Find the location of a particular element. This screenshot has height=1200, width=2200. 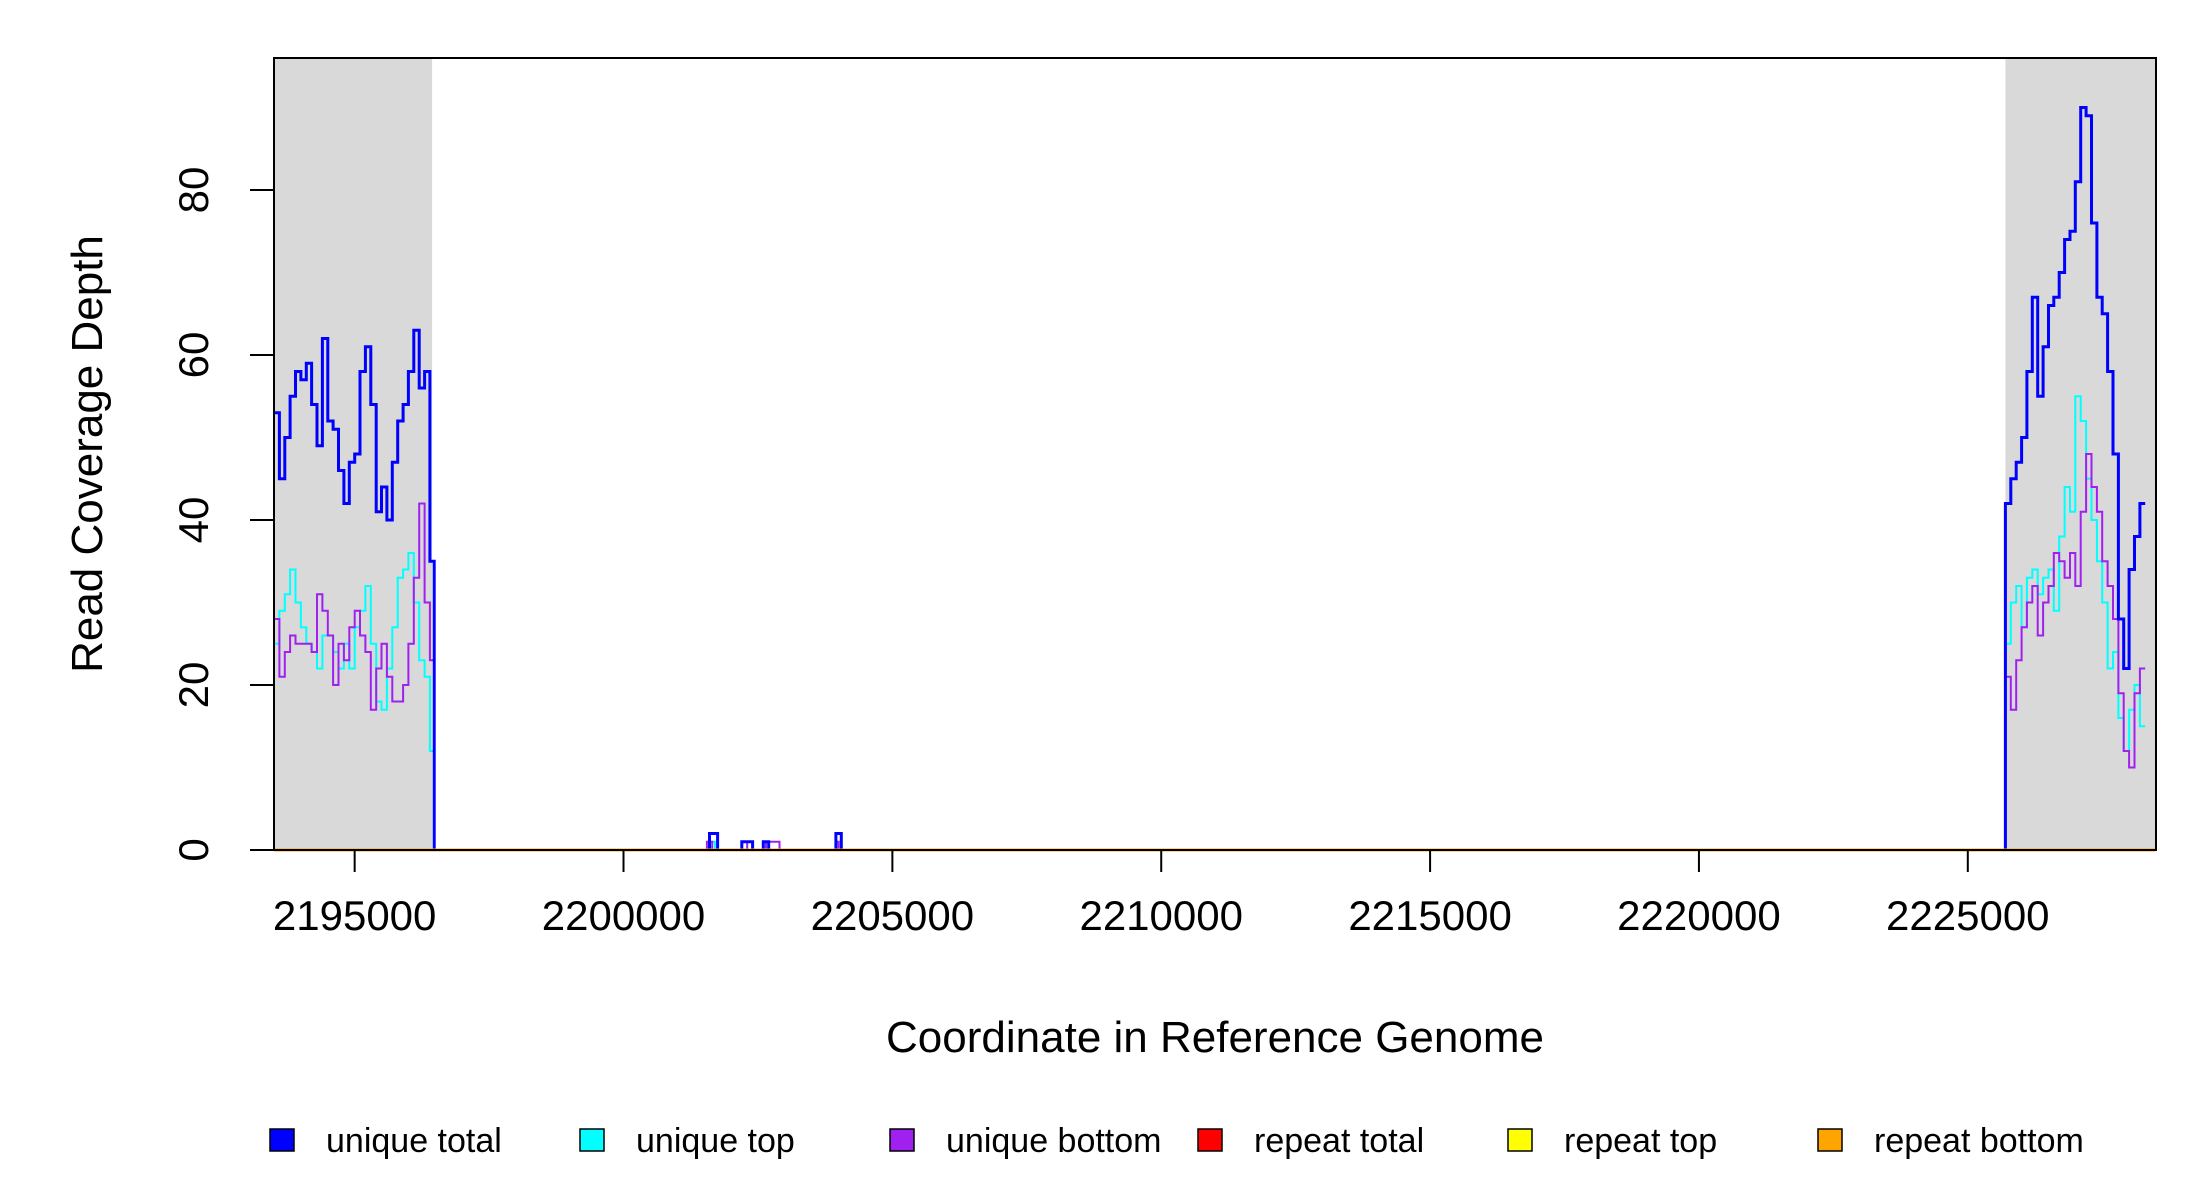

y-tick-label: 80 is located at coordinates (193, 190).